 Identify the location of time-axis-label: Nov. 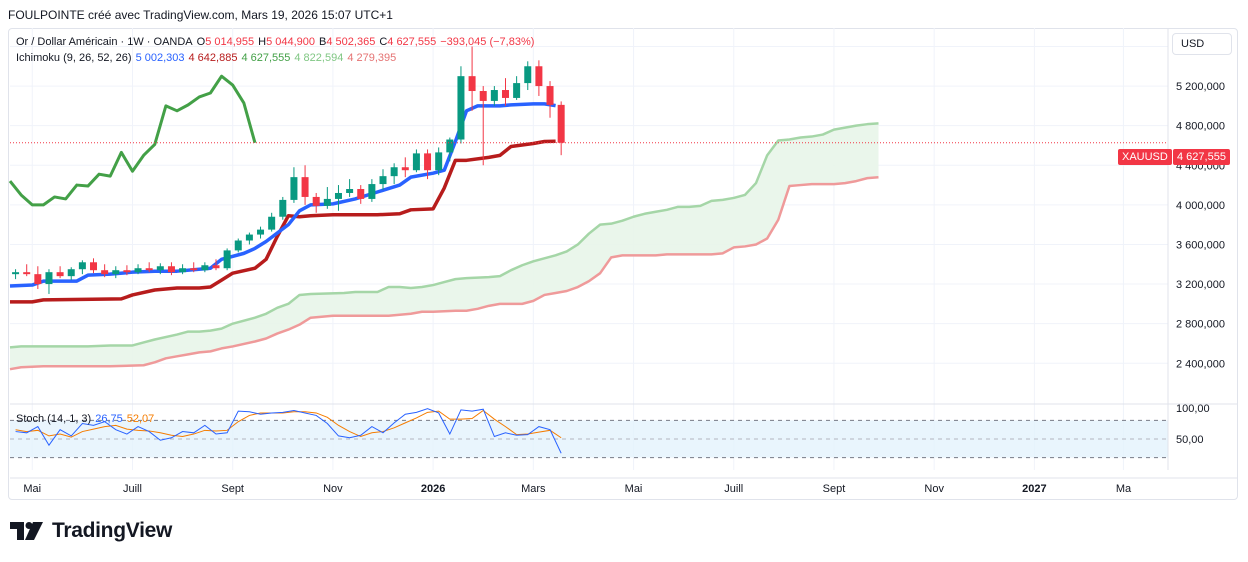
(333, 489).